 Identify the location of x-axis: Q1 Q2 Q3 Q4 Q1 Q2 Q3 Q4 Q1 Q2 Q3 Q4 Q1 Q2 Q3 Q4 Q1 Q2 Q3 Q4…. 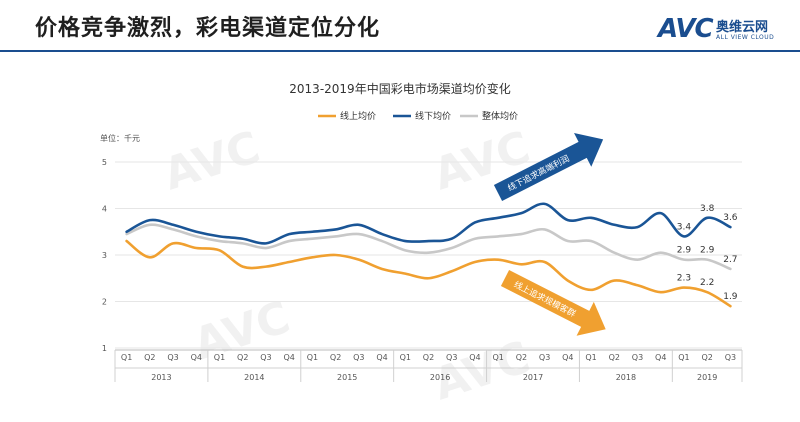
(428, 365).